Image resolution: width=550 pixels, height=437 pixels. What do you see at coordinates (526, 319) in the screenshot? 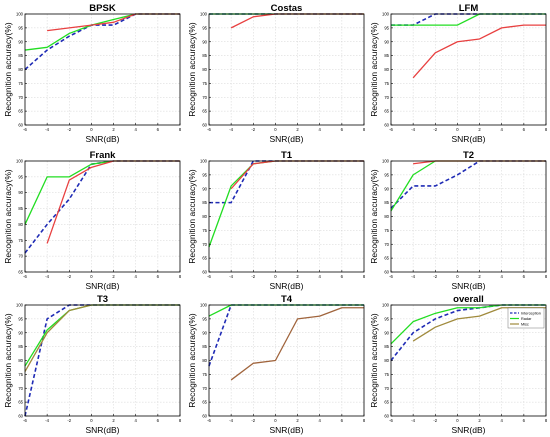
I see `legend-label-radar: Radar` at bounding box center [526, 319].